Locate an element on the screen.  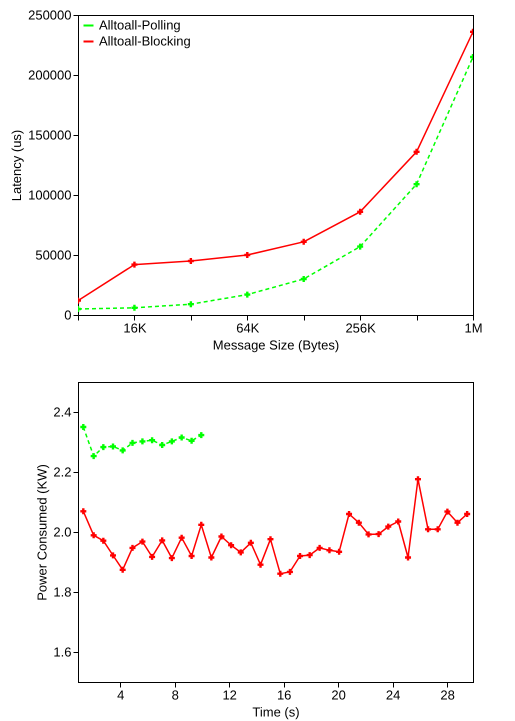
x-tick-label: 16 is located at coordinates (284, 695).